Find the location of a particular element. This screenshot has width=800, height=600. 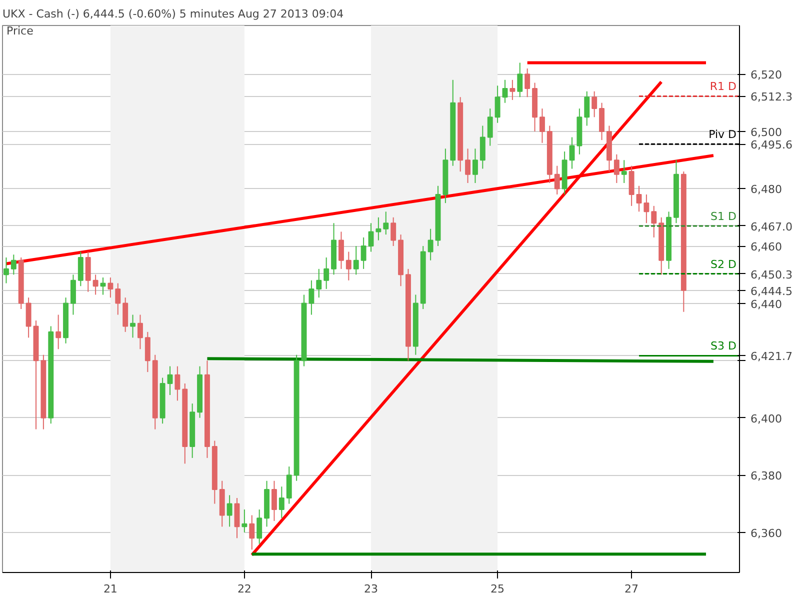

x-tick-label: 22 is located at coordinates (244, 589).